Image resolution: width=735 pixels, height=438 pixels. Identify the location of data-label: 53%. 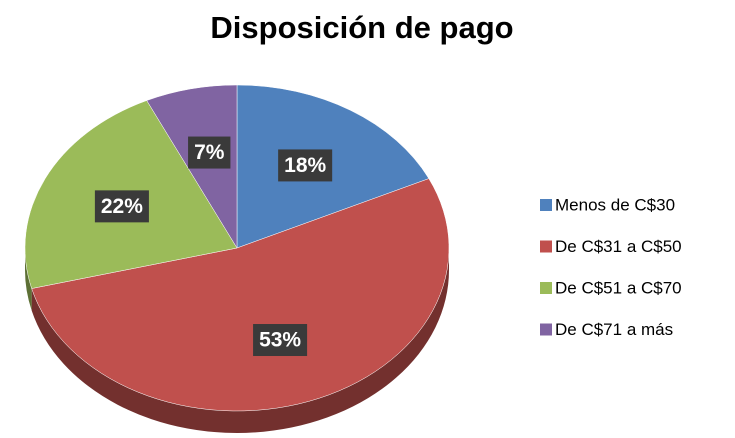
(280, 340).